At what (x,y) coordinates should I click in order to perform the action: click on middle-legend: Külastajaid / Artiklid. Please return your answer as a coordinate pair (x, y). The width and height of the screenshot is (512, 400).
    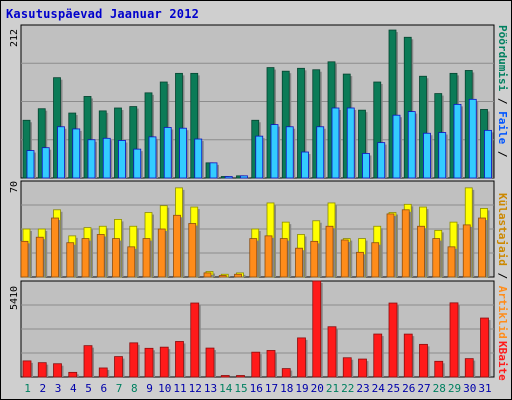
    Looking at the image, I should click on (502, 266).